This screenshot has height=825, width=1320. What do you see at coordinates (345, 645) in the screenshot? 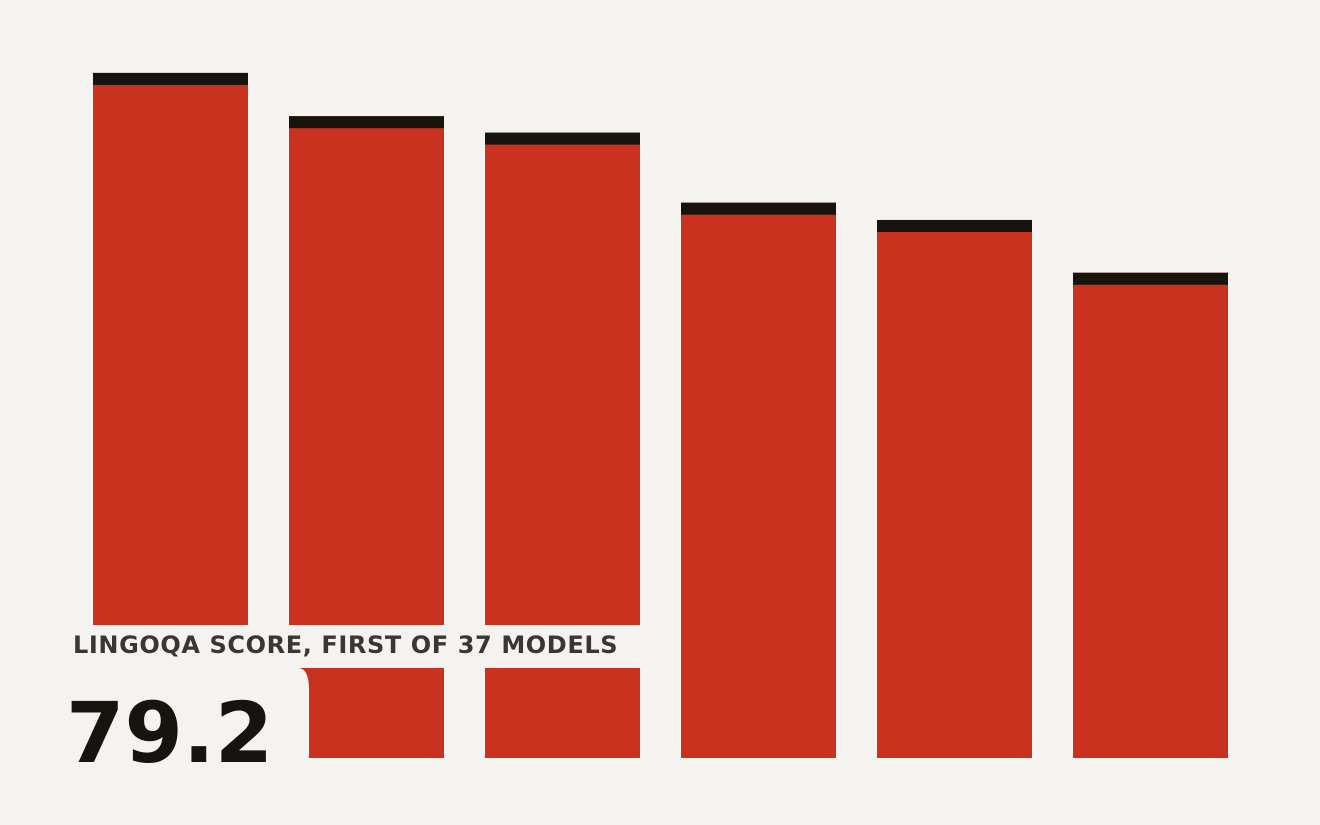
I see `caption: LINGOQA SCORE, FIRST OF 37 MODELS` at bounding box center [345, 645].